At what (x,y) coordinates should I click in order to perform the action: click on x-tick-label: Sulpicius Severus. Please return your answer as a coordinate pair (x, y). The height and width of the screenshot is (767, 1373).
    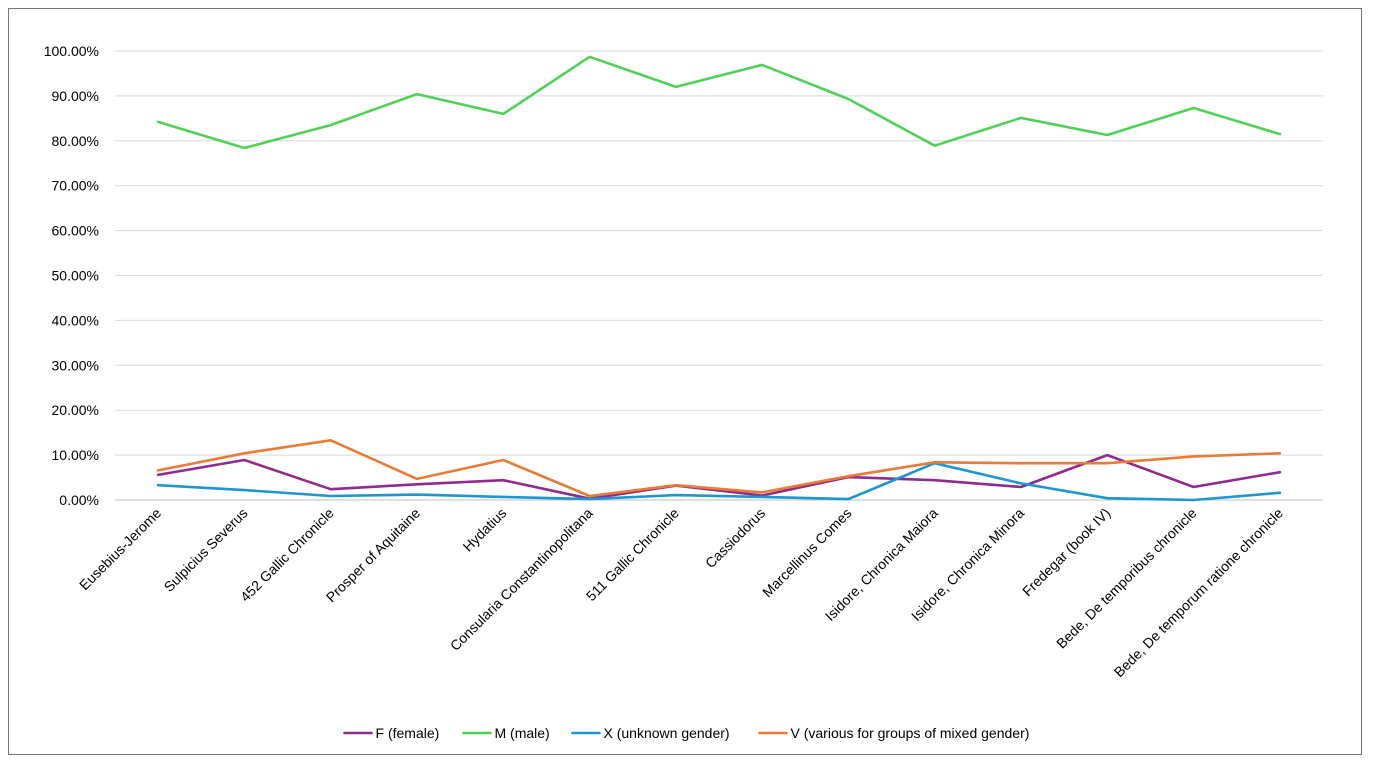
    Looking at the image, I should click on (206, 550).